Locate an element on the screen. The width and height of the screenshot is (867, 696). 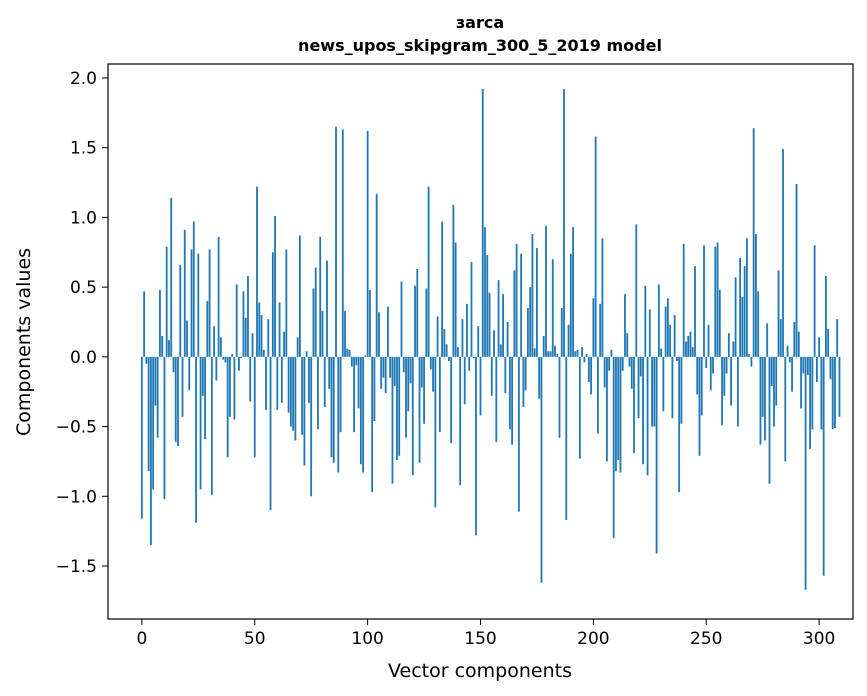
x-axis-ticks: 0 50 100 150 200 250 300 is located at coordinates (485, 634).